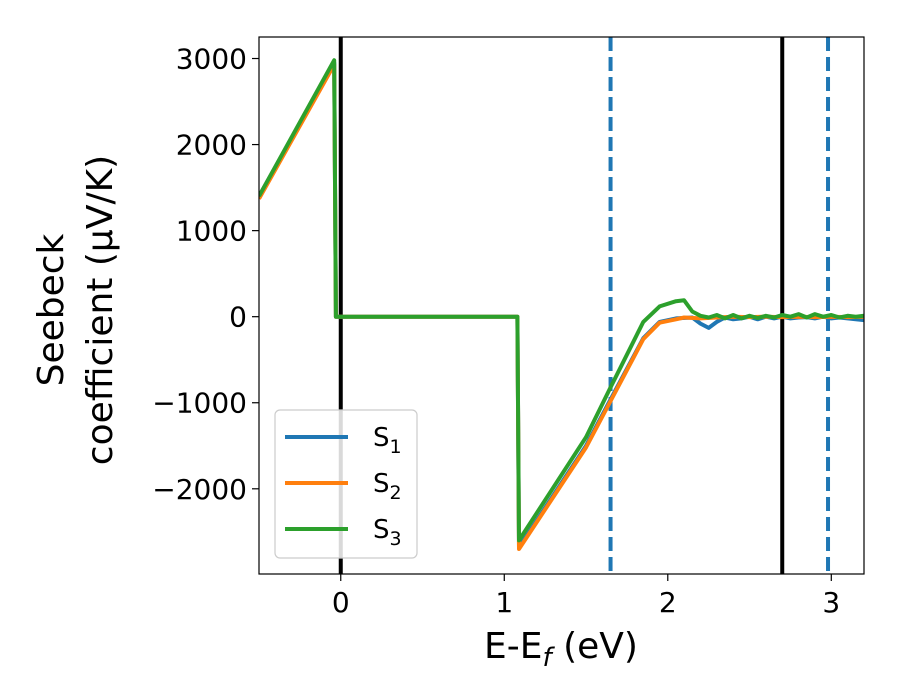  What do you see at coordinates (586, 596) in the screenshot?
I see `x-axis-ticks: 0 1 2 3` at bounding box center [586, 596].